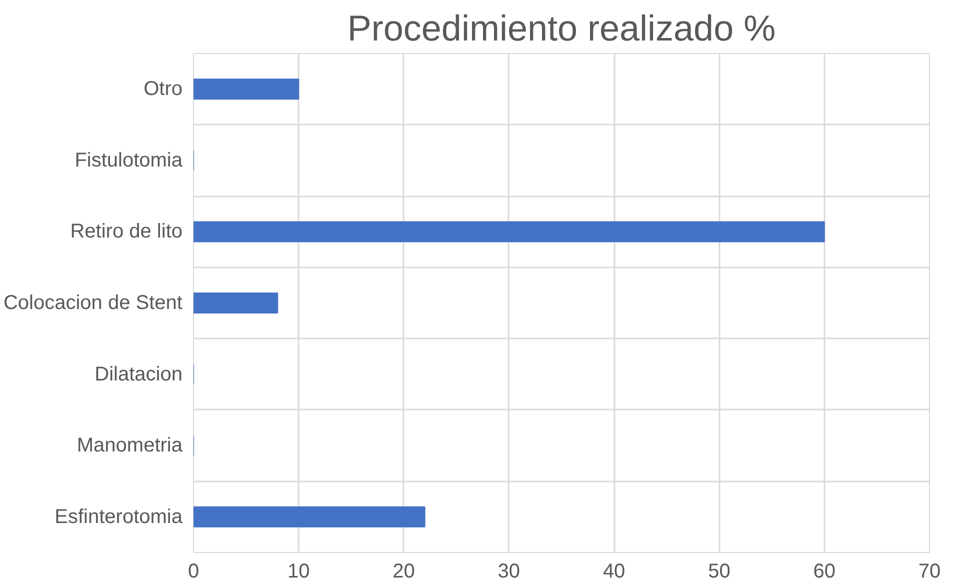 The image size is (957, 580). I want to click on y-tick-label: Colocacion de Stent, so click(93, 303).